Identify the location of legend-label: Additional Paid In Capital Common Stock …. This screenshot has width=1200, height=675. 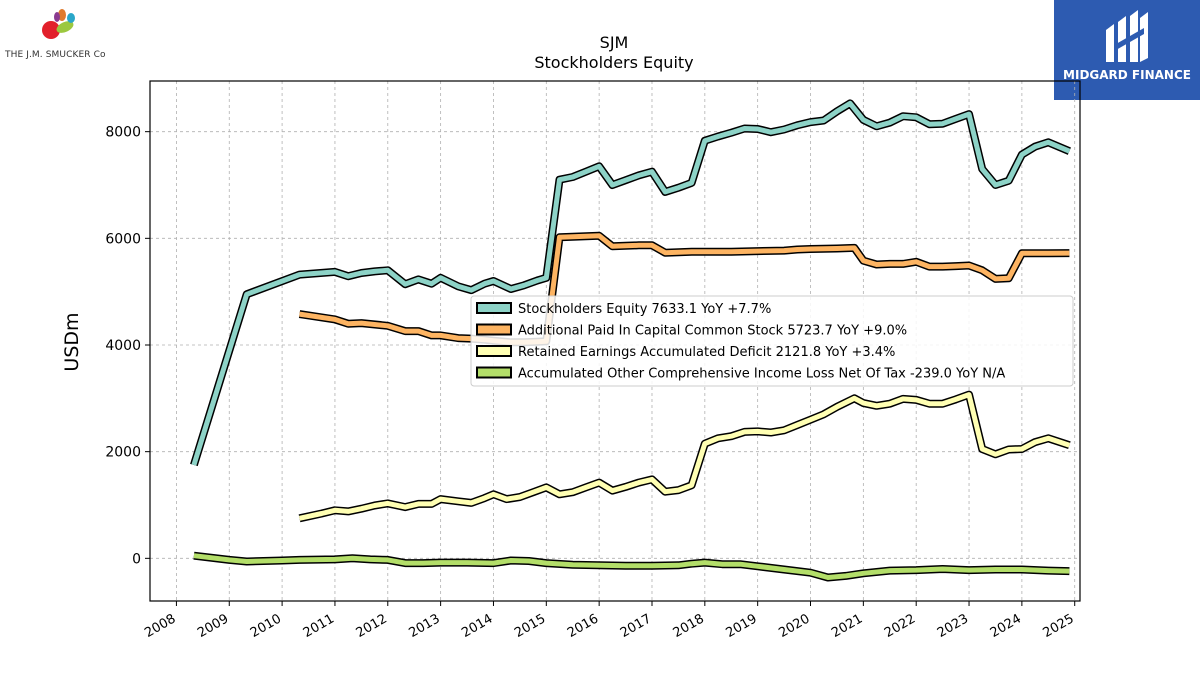
(712, 331).